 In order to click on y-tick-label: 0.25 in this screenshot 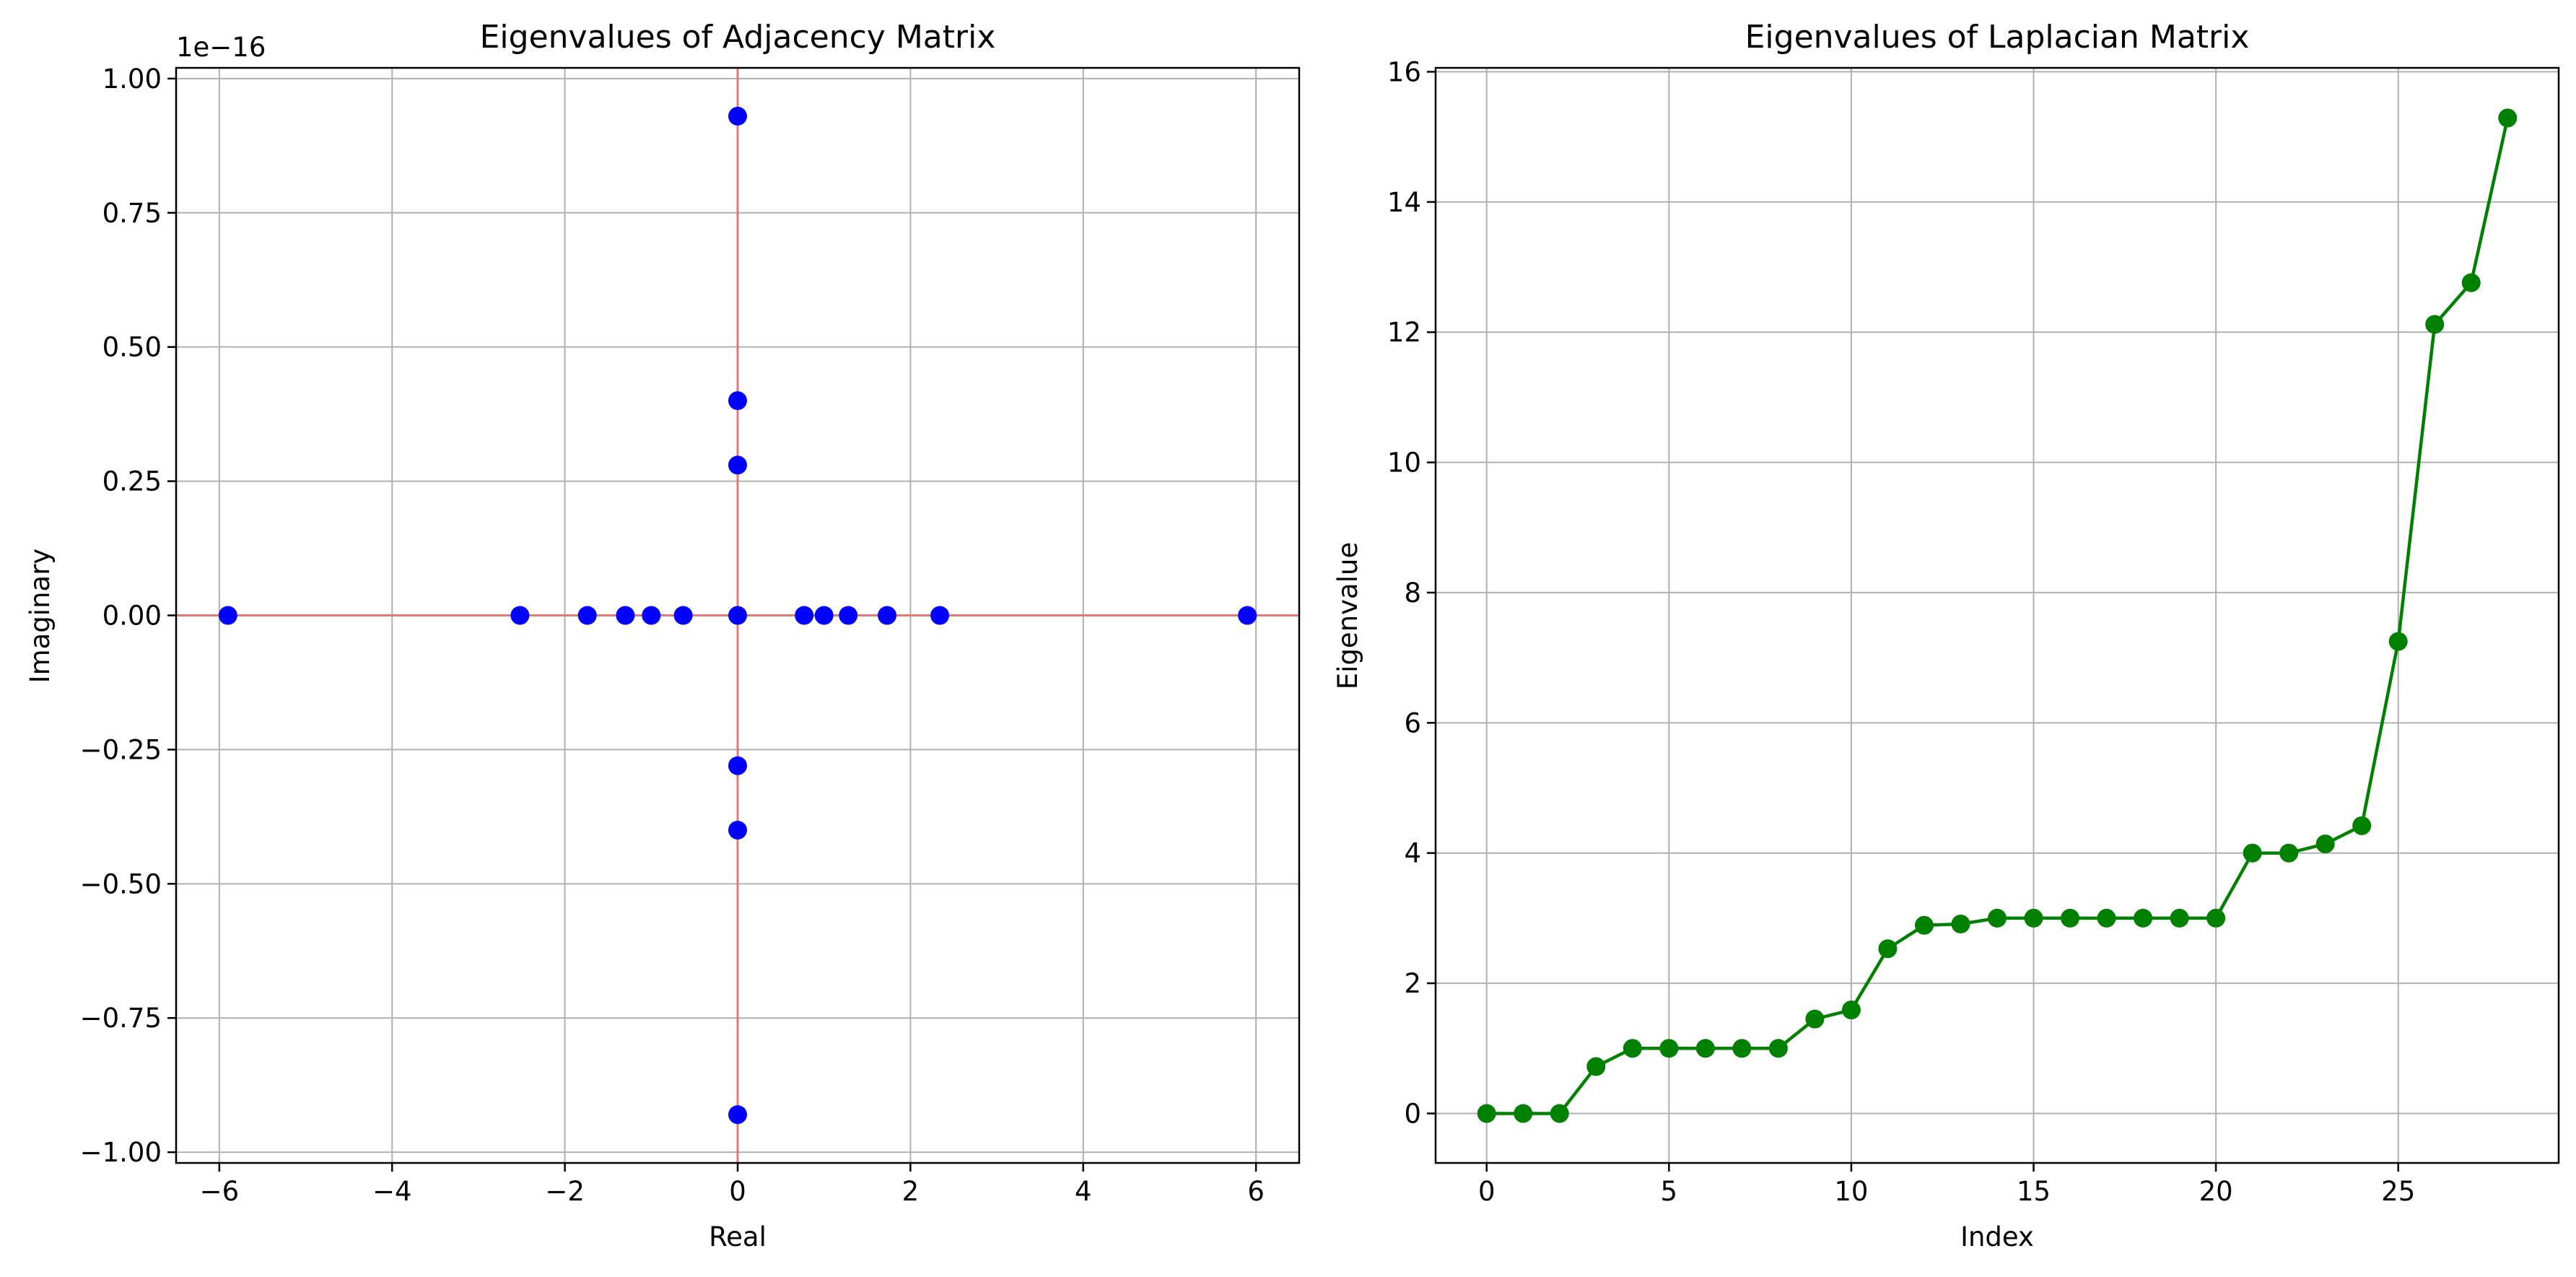, I will do `click(132, 481)`.